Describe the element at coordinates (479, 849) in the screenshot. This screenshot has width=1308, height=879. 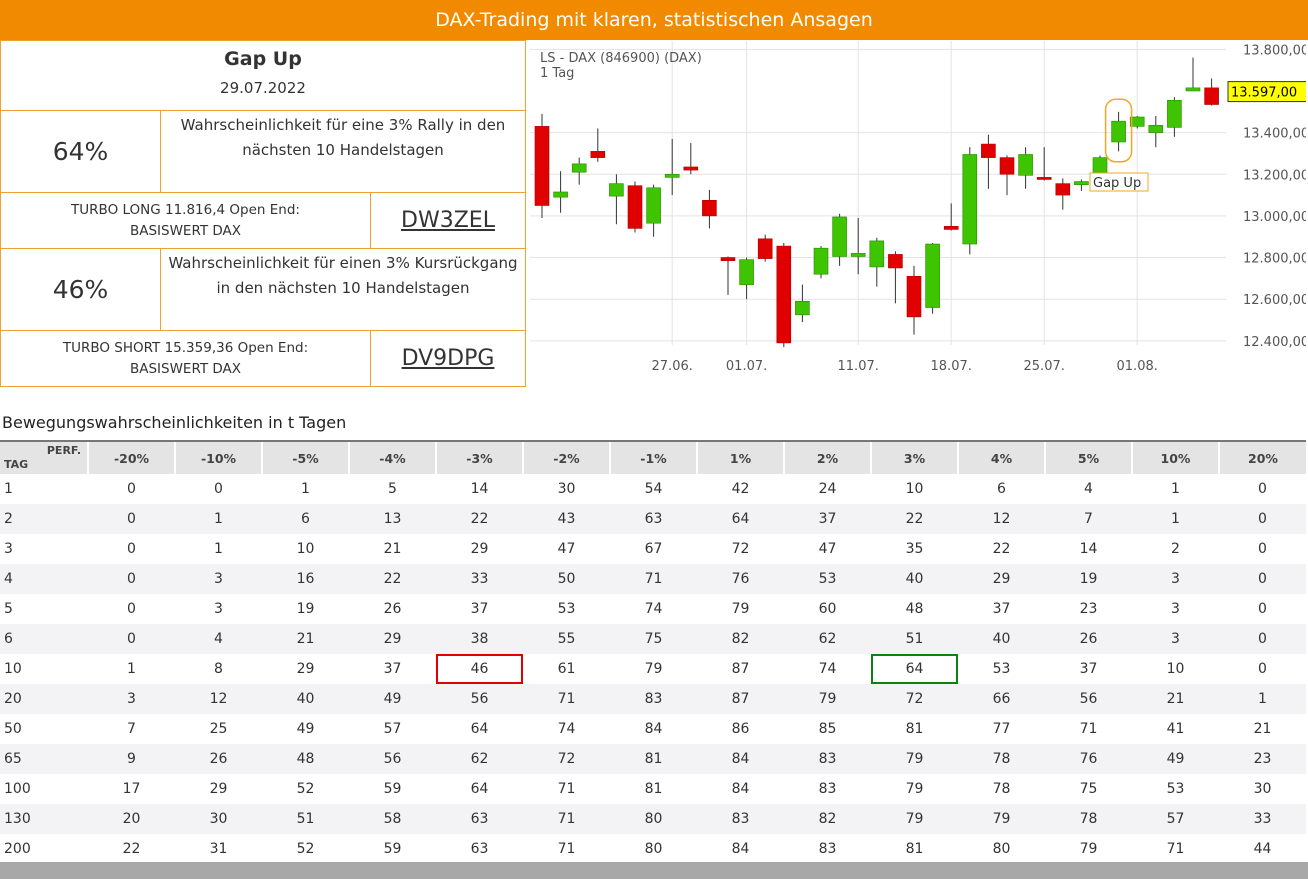
I see `table-cell: 63` at that location.